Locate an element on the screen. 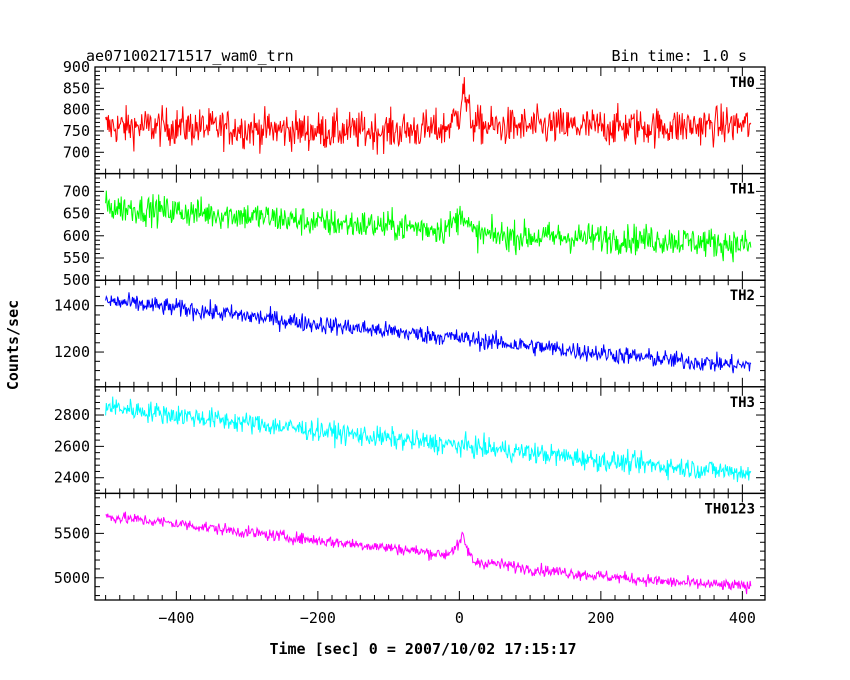  panel-frame-th2 is located at coordinates (430, 333).